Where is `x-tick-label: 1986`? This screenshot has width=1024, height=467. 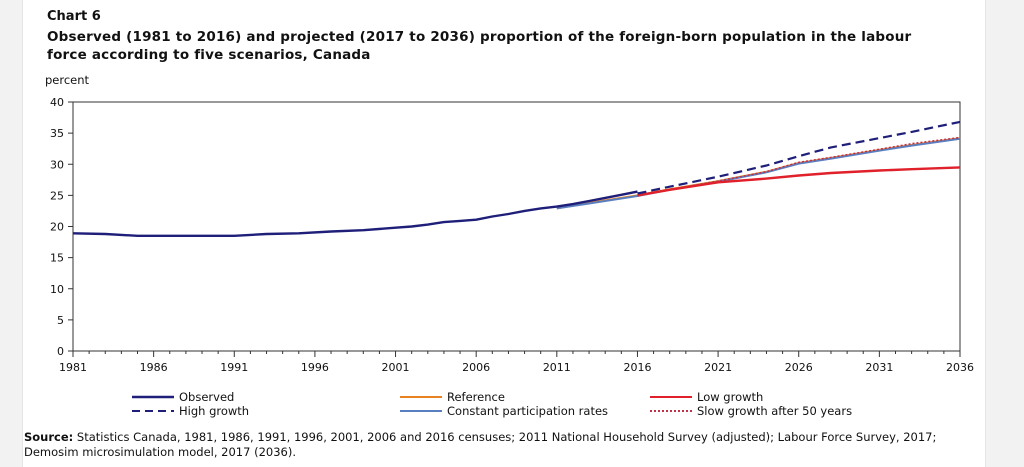
x-tick-label: 1986 is located at coordinates (154, 367).